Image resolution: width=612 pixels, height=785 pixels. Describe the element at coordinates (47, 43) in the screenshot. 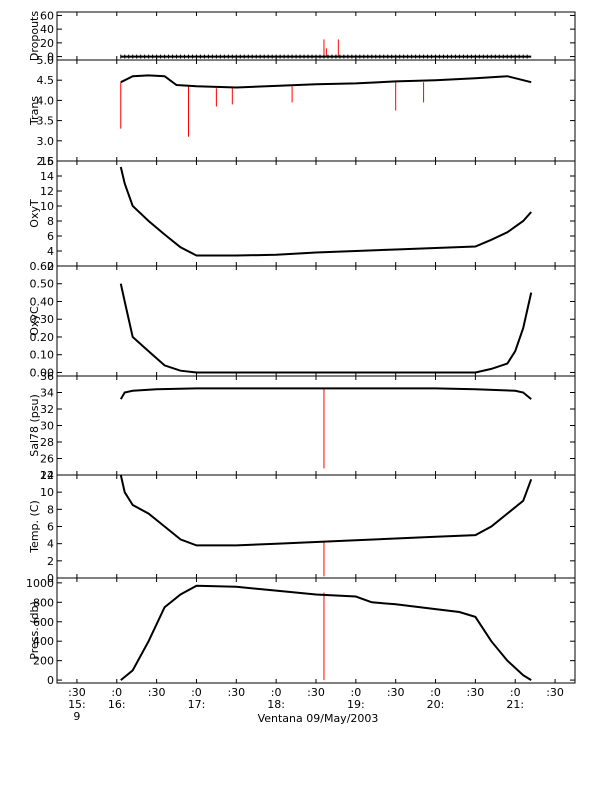

I see `y-tick-label: 20` at that location.